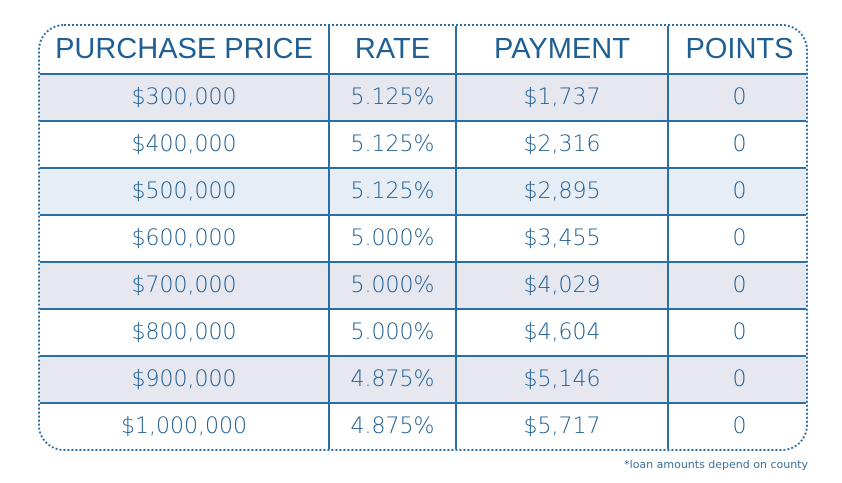 The image size is (842, 483). Describe the element at coordinates (716, 464) in the screenshot. I see `footnote: *loan amounts depend on county` at that location.